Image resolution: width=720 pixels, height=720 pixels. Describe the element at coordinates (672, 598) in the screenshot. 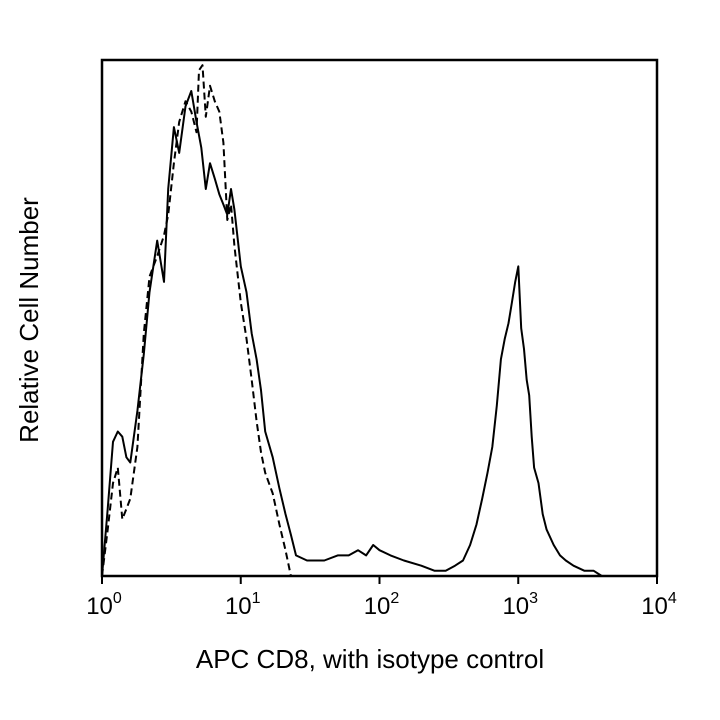

I see `x-tick-label-exponent: 4` at that location.